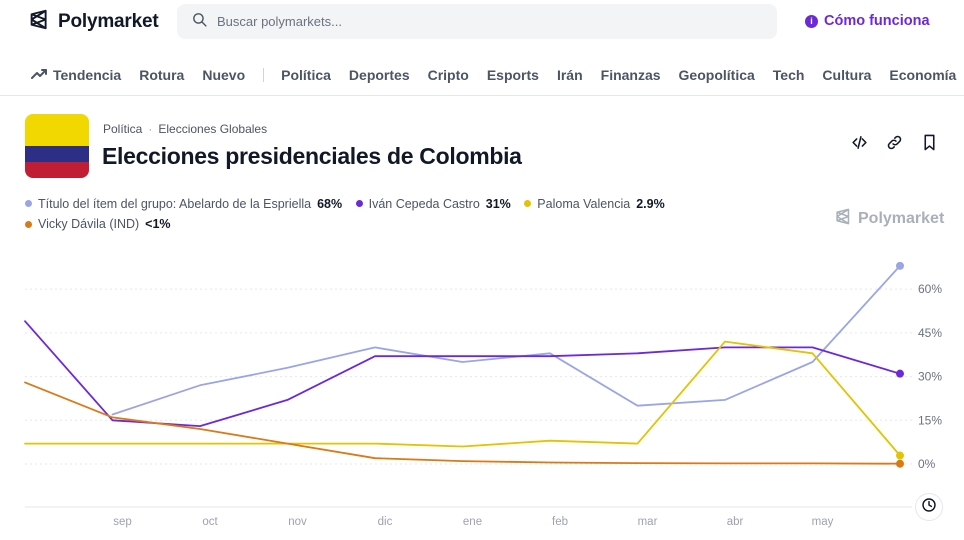 The width and height of the screenshot is (964, 540). What do you see at coordinates (264, 75) in the screenshot?
I see `nav-divider` at bounding box center [264, 75].